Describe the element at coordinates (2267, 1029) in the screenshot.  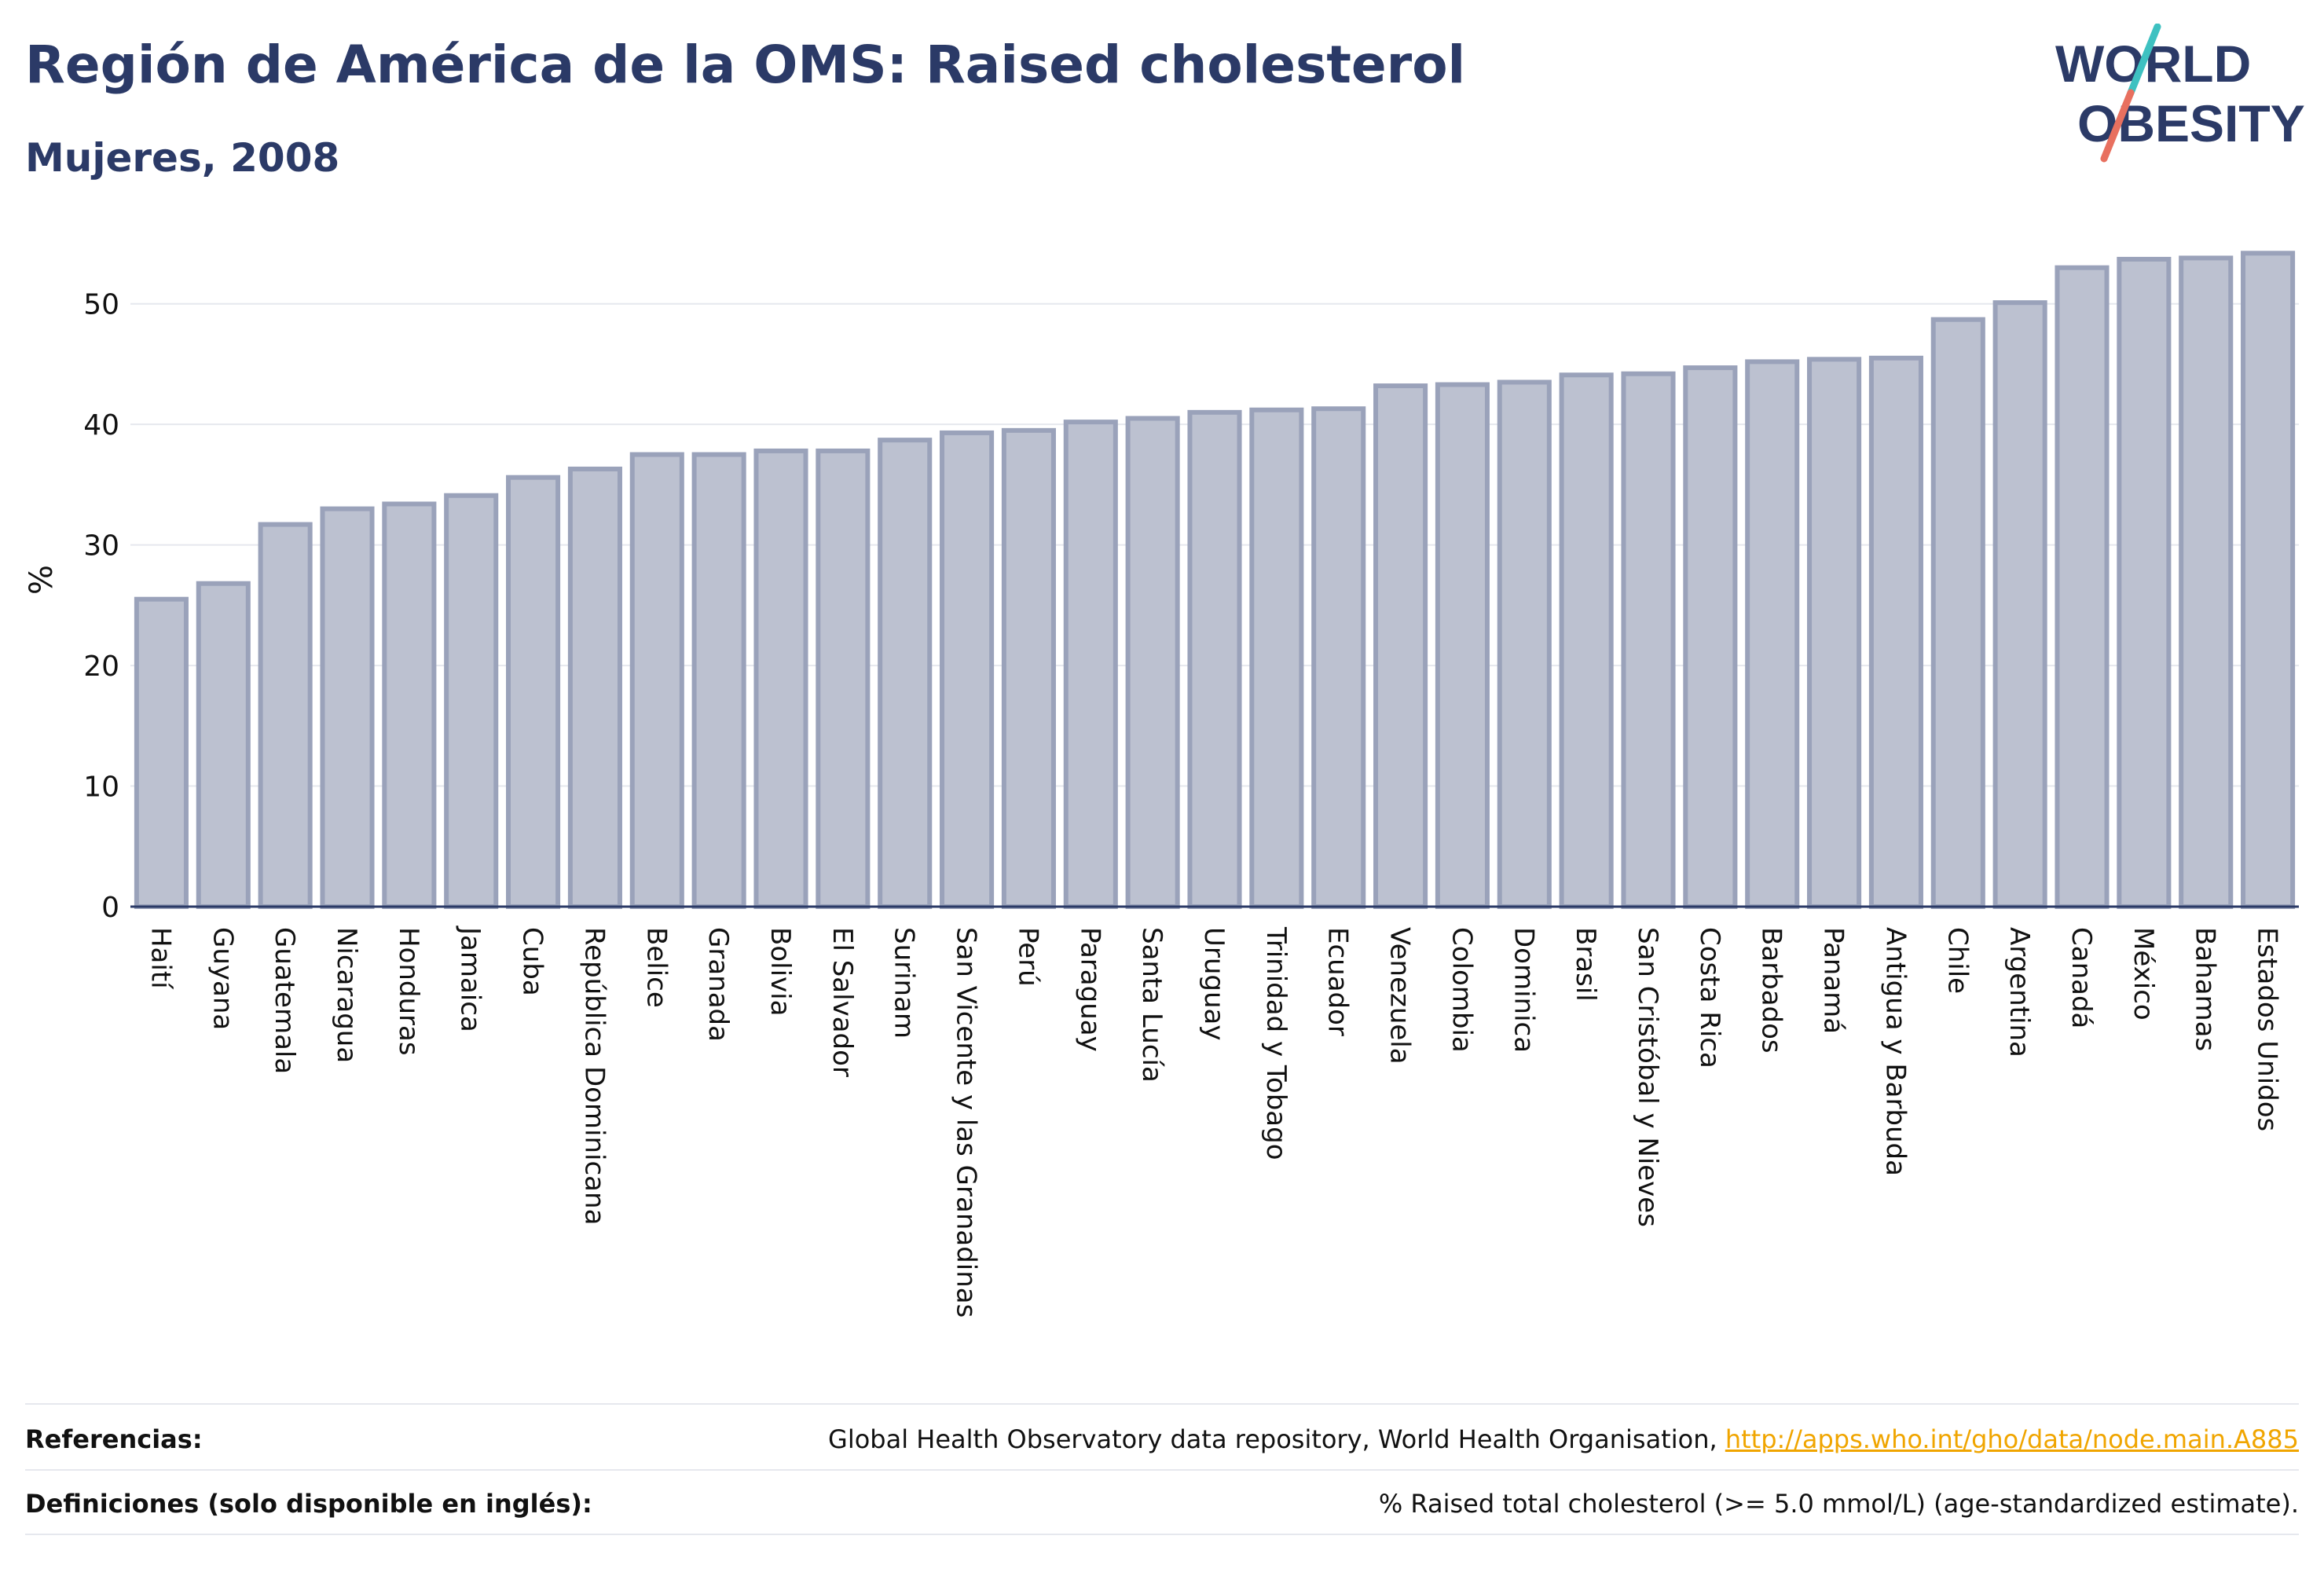
I see `x-tick-label: Estados Unidos` at that location.